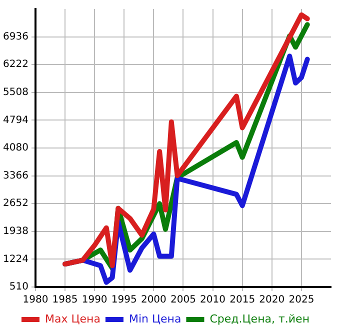 This screenshot has width=345, height=335. I want to click on x-tick-label: 2000, so click(153, 300).